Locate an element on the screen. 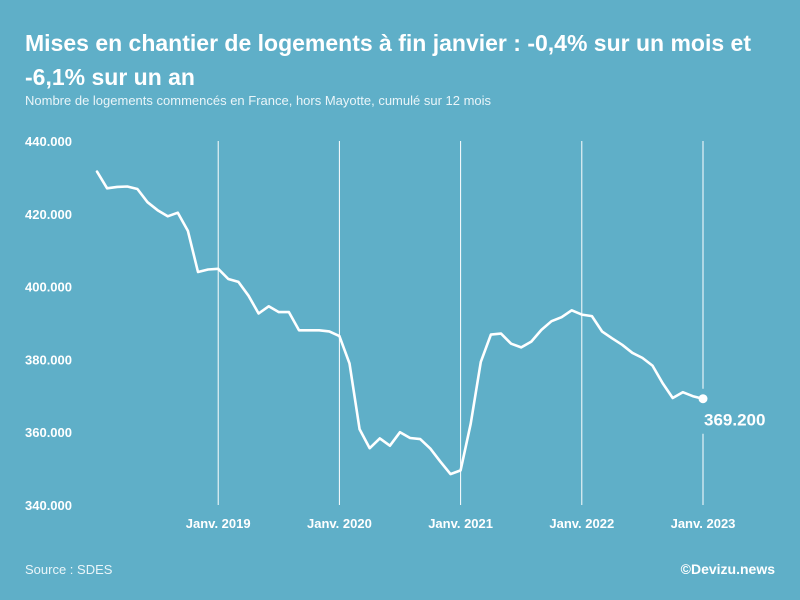 The image size is (800, 600). last-value-label: 369.200 is located at coordinates (734, 420).